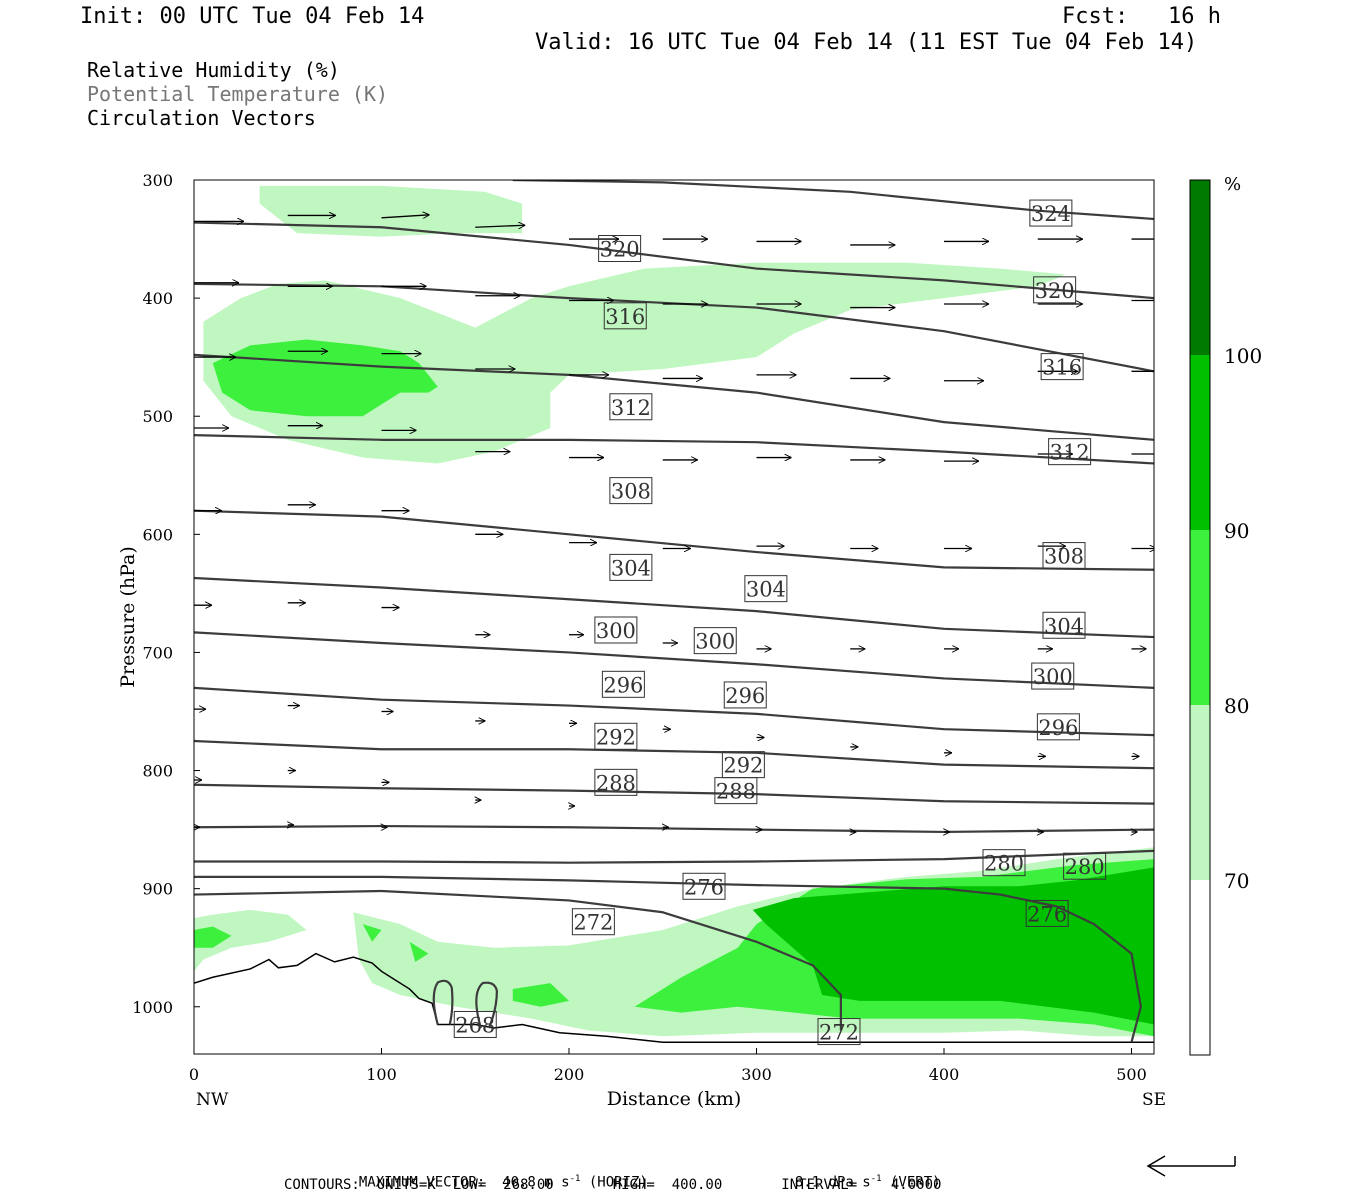 The height and width of the screenshot is (1200, 1350). I want to click on terrain-layer, so click(674, 997).